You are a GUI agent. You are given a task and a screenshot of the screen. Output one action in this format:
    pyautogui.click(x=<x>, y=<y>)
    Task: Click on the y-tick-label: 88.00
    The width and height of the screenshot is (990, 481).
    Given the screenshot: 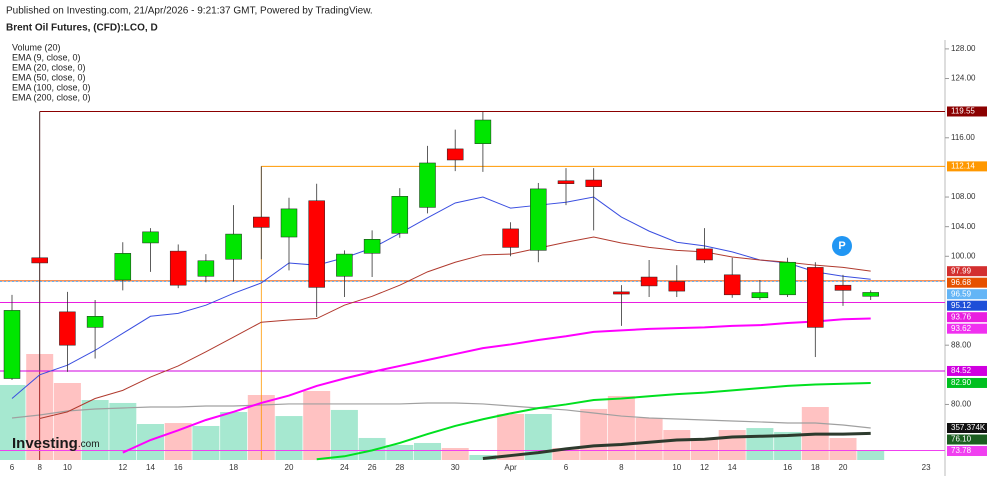 What is the action you would take?
    pyautogui.click(x=961, y=344)
    